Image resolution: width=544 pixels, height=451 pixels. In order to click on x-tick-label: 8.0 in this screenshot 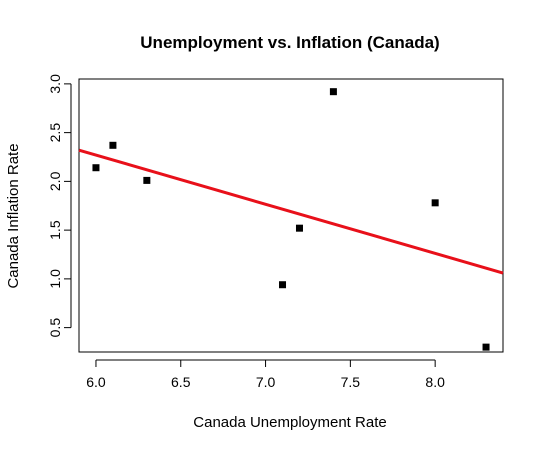, I will do `click(435, 382)`.